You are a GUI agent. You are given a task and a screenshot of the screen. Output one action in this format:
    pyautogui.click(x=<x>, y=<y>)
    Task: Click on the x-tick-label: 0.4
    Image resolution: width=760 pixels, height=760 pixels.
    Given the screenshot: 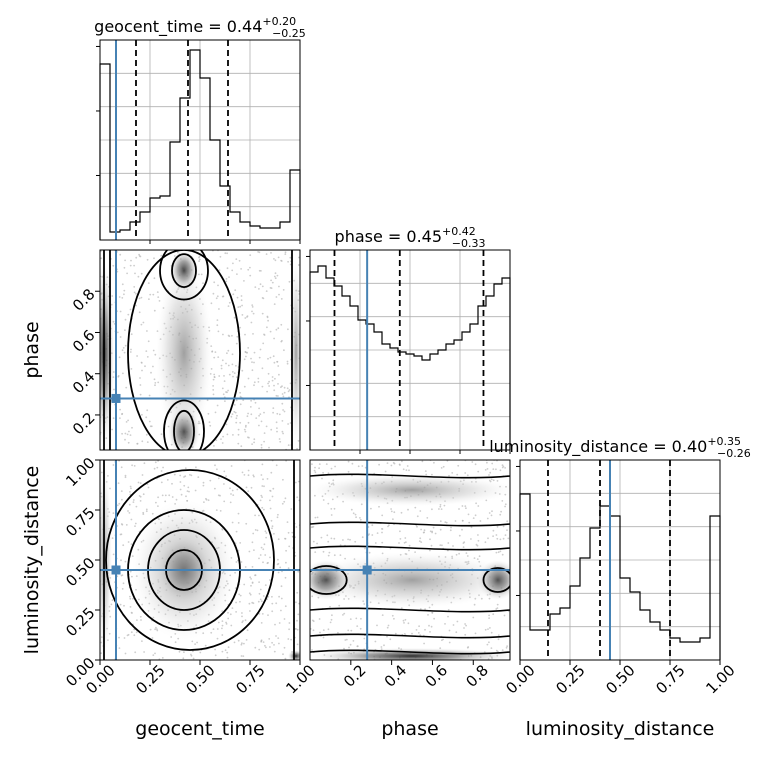 What is the action you would take?
    pyautogui.click(x=396, y=676)
    